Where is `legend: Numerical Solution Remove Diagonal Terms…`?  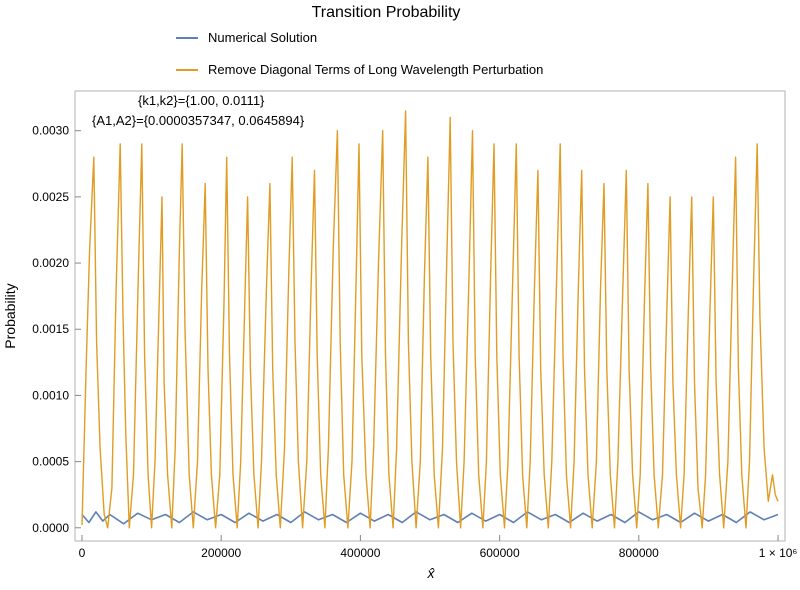
legend: Numerical Solution Remove Diagonal Terms… is located at coordinates (359, 53).